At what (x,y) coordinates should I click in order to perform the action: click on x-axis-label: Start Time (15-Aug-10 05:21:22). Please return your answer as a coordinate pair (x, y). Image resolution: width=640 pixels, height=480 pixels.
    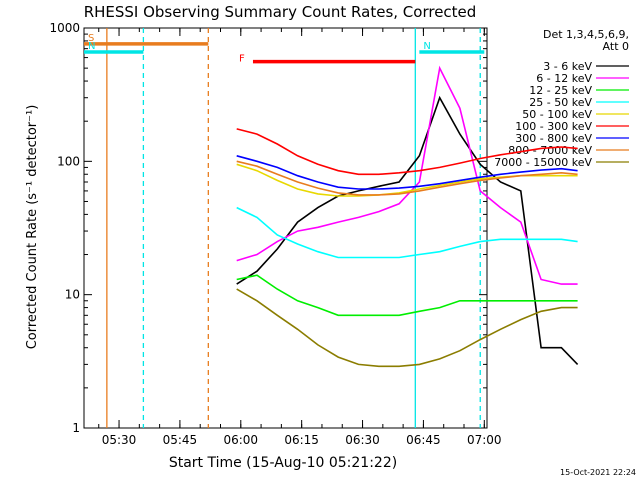
    Looking at the image, I should click on (283, 463).